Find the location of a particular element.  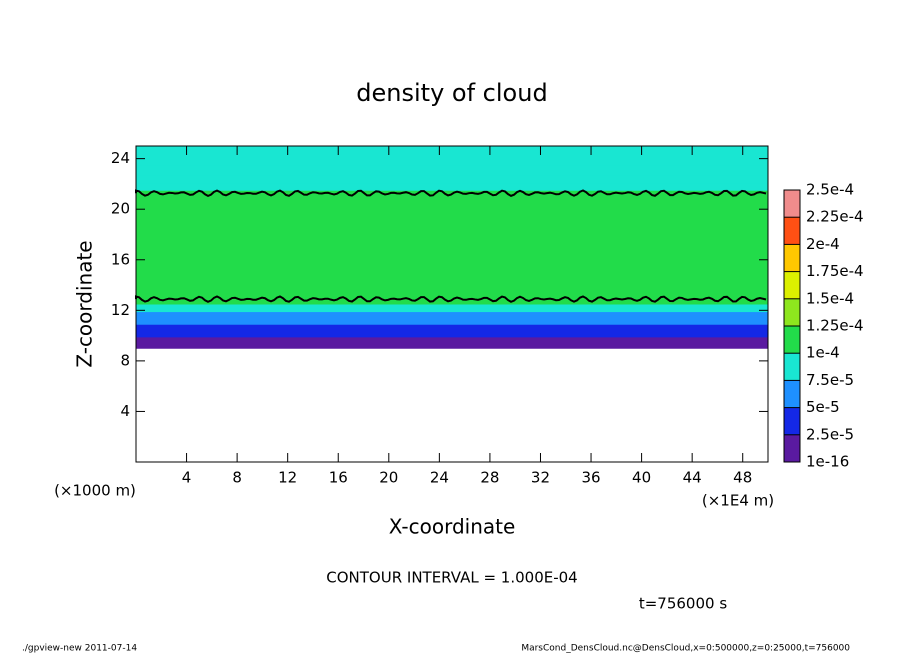

x-tick-label: 28 is located at coordinates (489, 478).